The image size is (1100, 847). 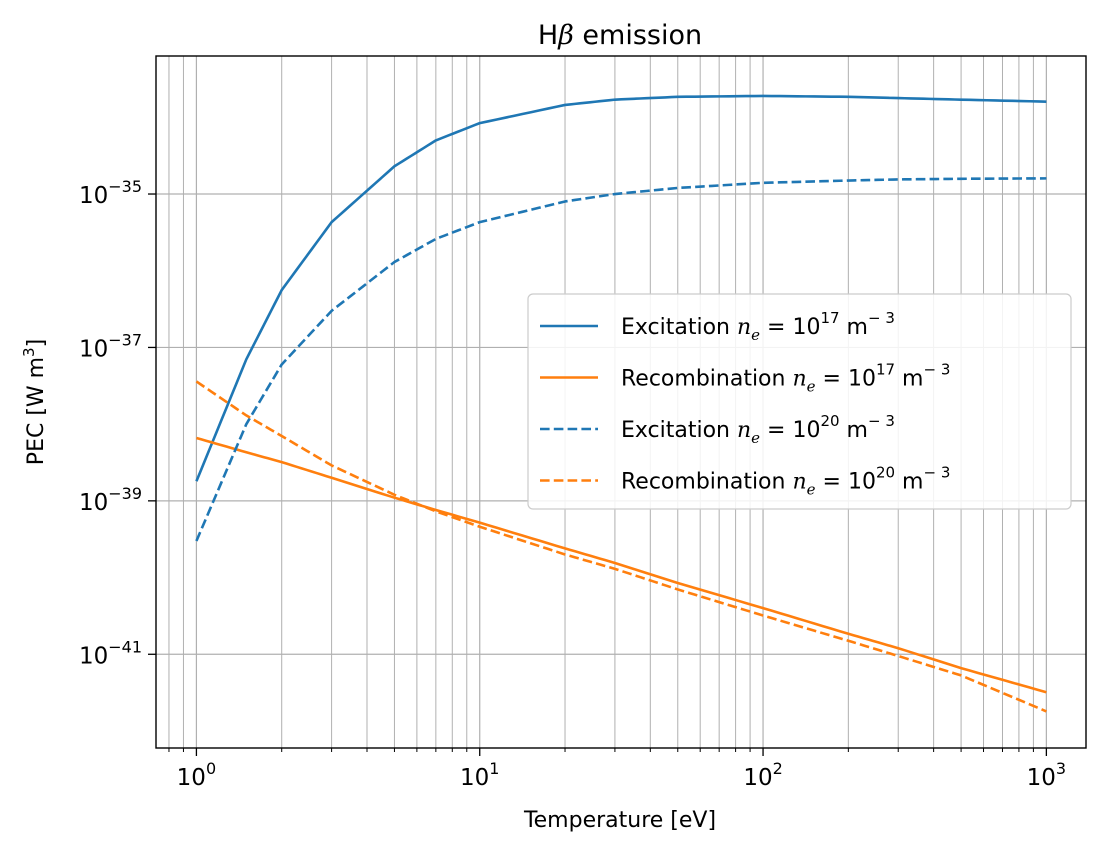 What do you see at coordinates (785, 481) in the screenshot?
I see `legend-label-4: Recombination ne = 1020 m− 3` at bounding box center [785, 481].